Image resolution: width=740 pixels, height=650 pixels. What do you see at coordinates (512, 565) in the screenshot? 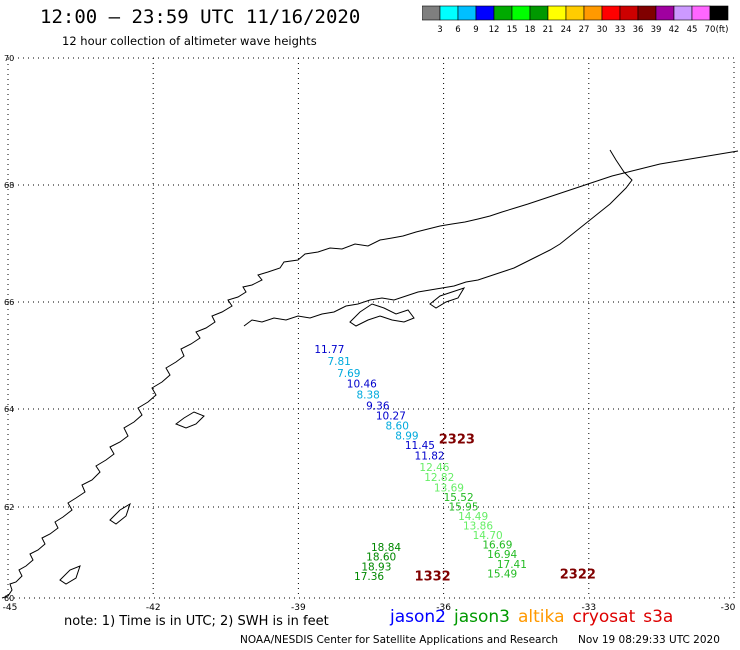
I see `wave-height-label: 17.41` at bounding box center [512, 565].